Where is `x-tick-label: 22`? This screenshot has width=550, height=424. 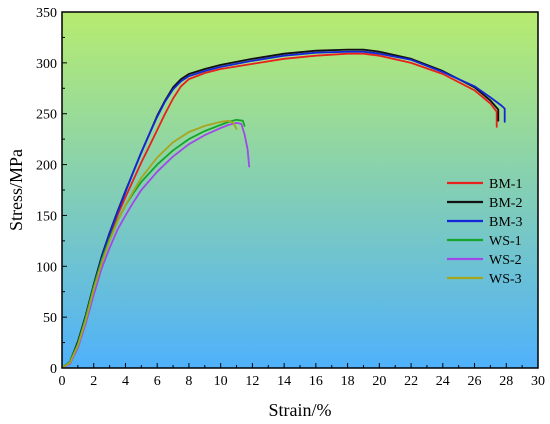 x-tick-label: 22 is located at coordinates (411, 381).